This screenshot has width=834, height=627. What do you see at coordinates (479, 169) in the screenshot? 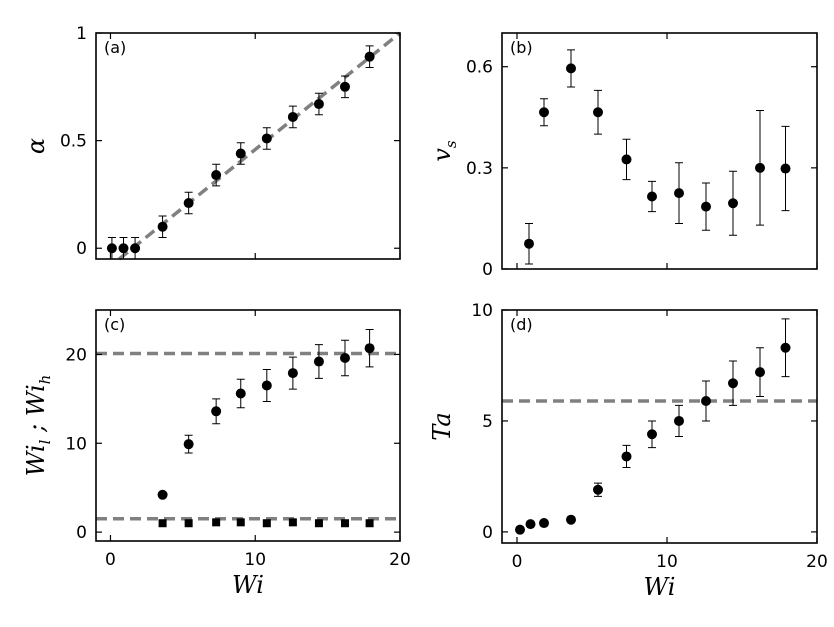
I see `y-tick-label: 0.3` at bounding box center [479, 169].